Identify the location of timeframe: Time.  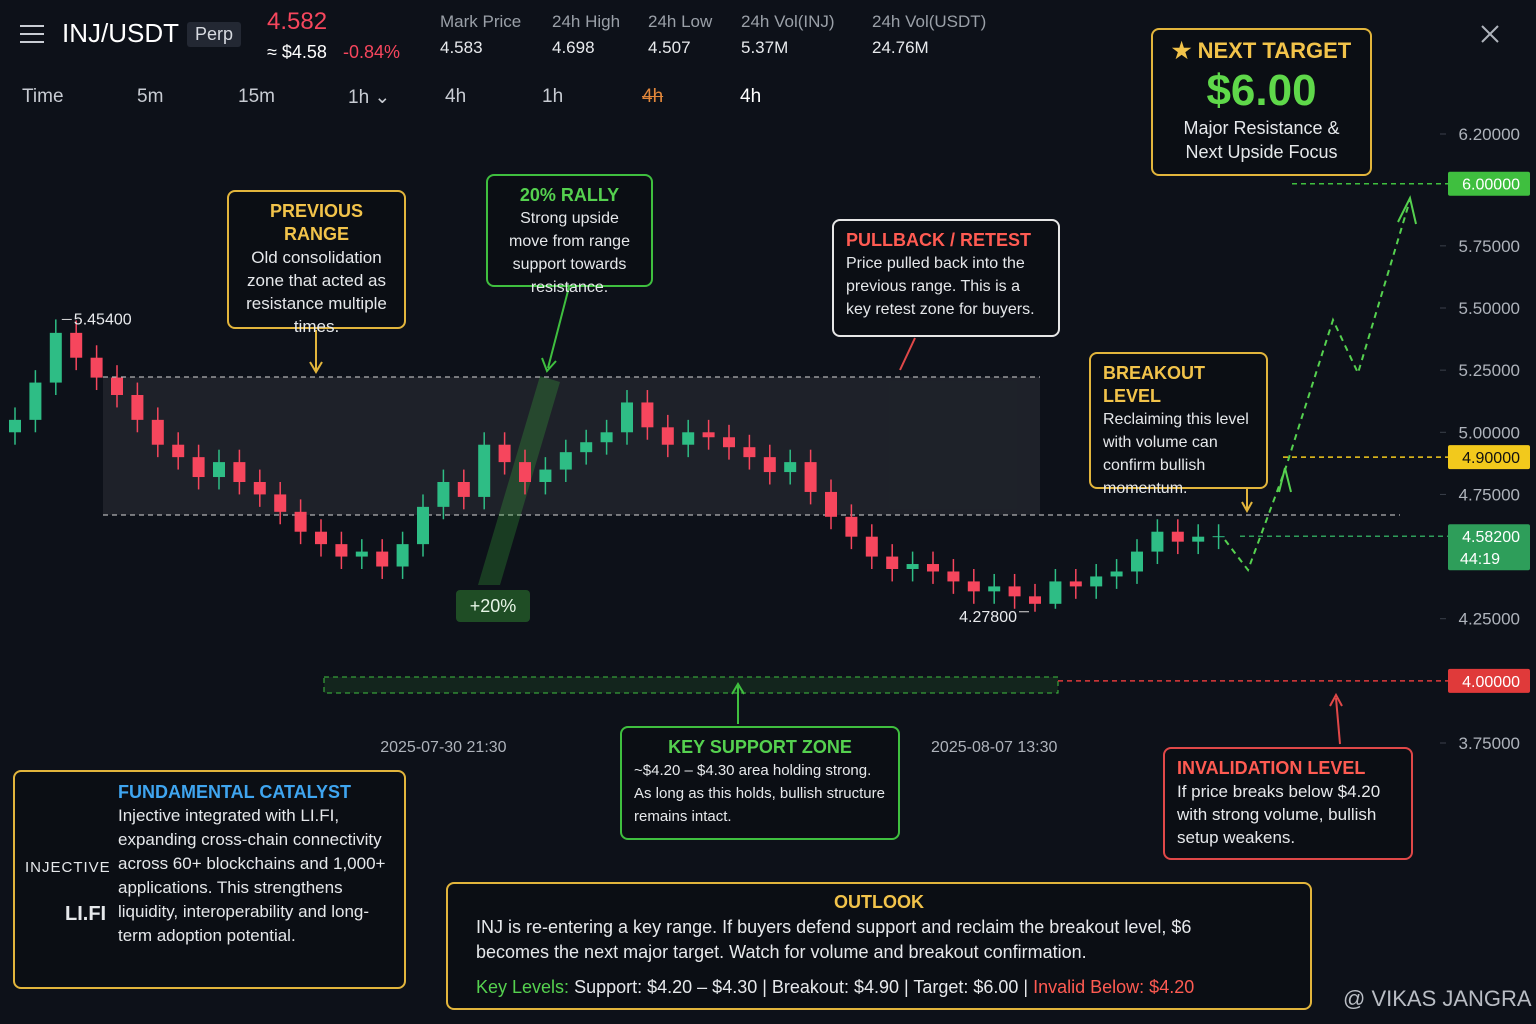
(43, 96).